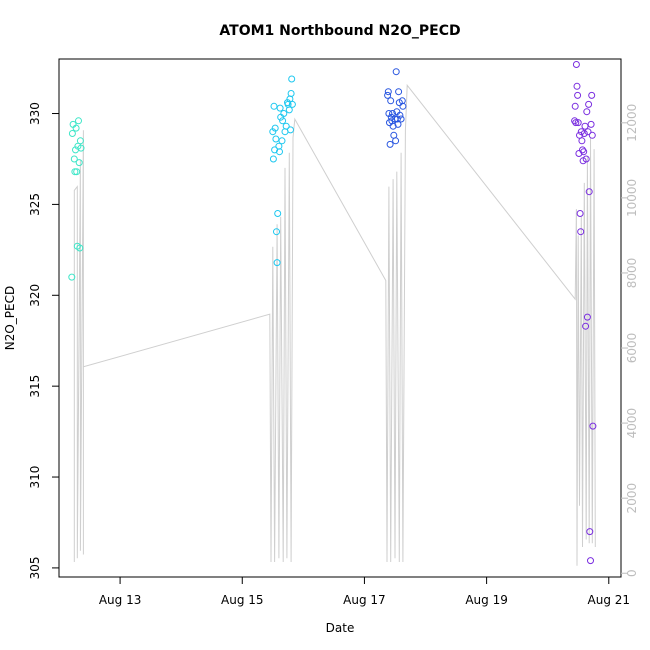 Image resolution: width=650 pixels, height=650 pixels. Describe the element at coordinates (242, 600) in the screenshot. I see `x-tick-label: Aug 15` at that location.